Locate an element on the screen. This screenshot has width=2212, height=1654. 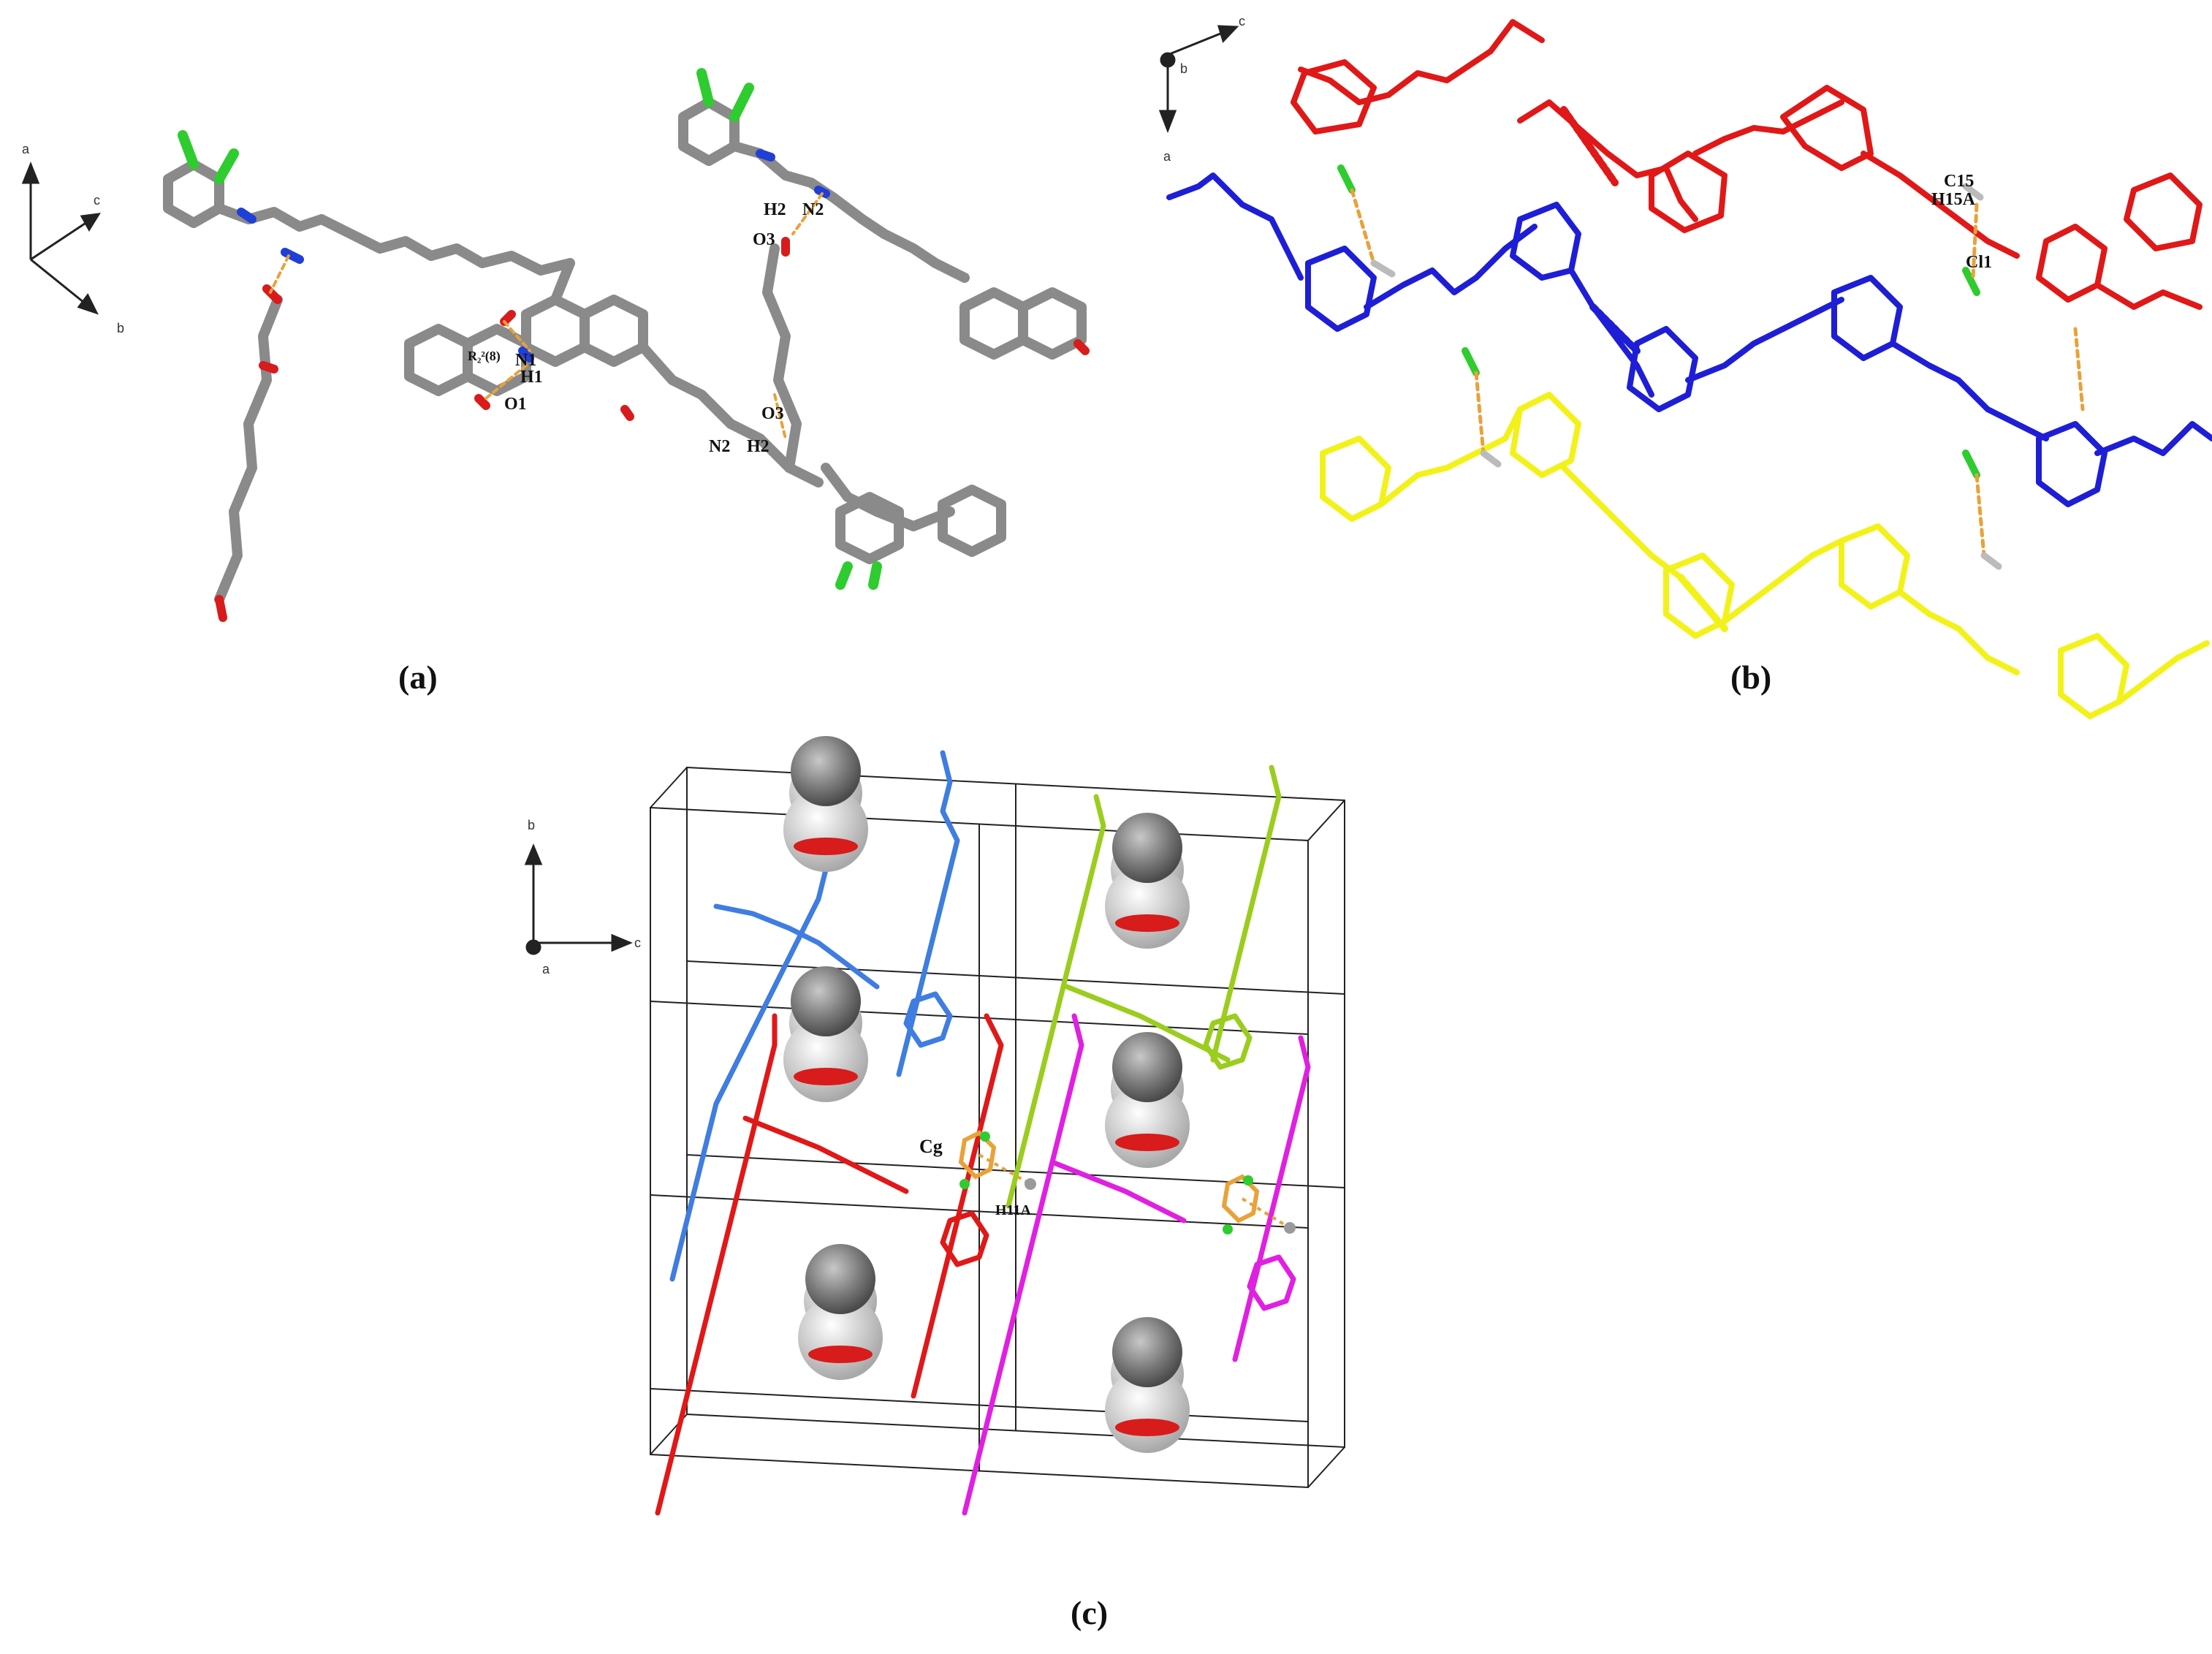
cg-ring-left is located at coordinates (994, 1158).